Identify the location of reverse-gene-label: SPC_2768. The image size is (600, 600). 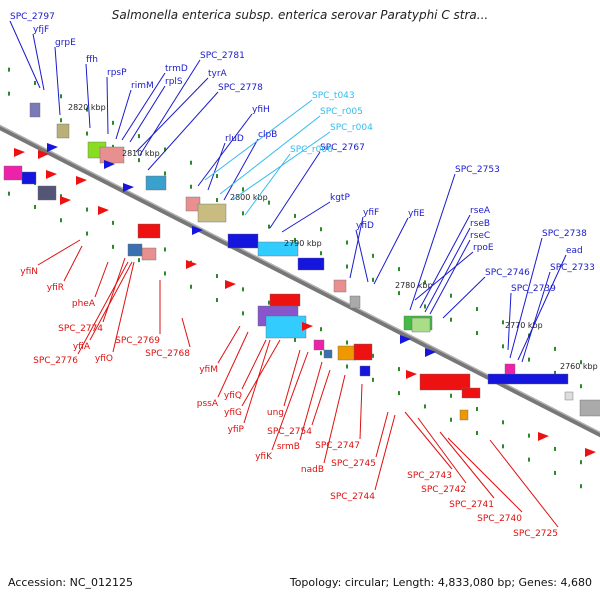
(167, 354).